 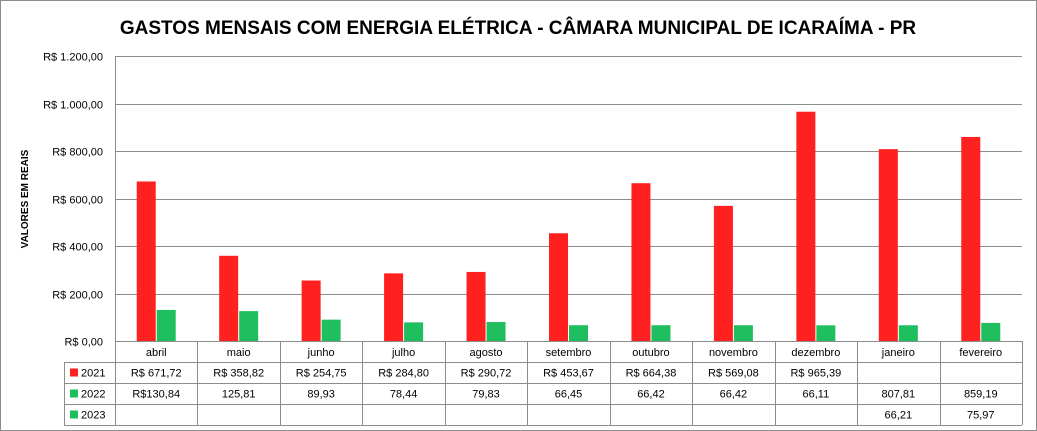 What do you see at coordinates (971, 238) in the screenshot?
I see `bar-2021-fevereiro` at bounding box center [971, 238].